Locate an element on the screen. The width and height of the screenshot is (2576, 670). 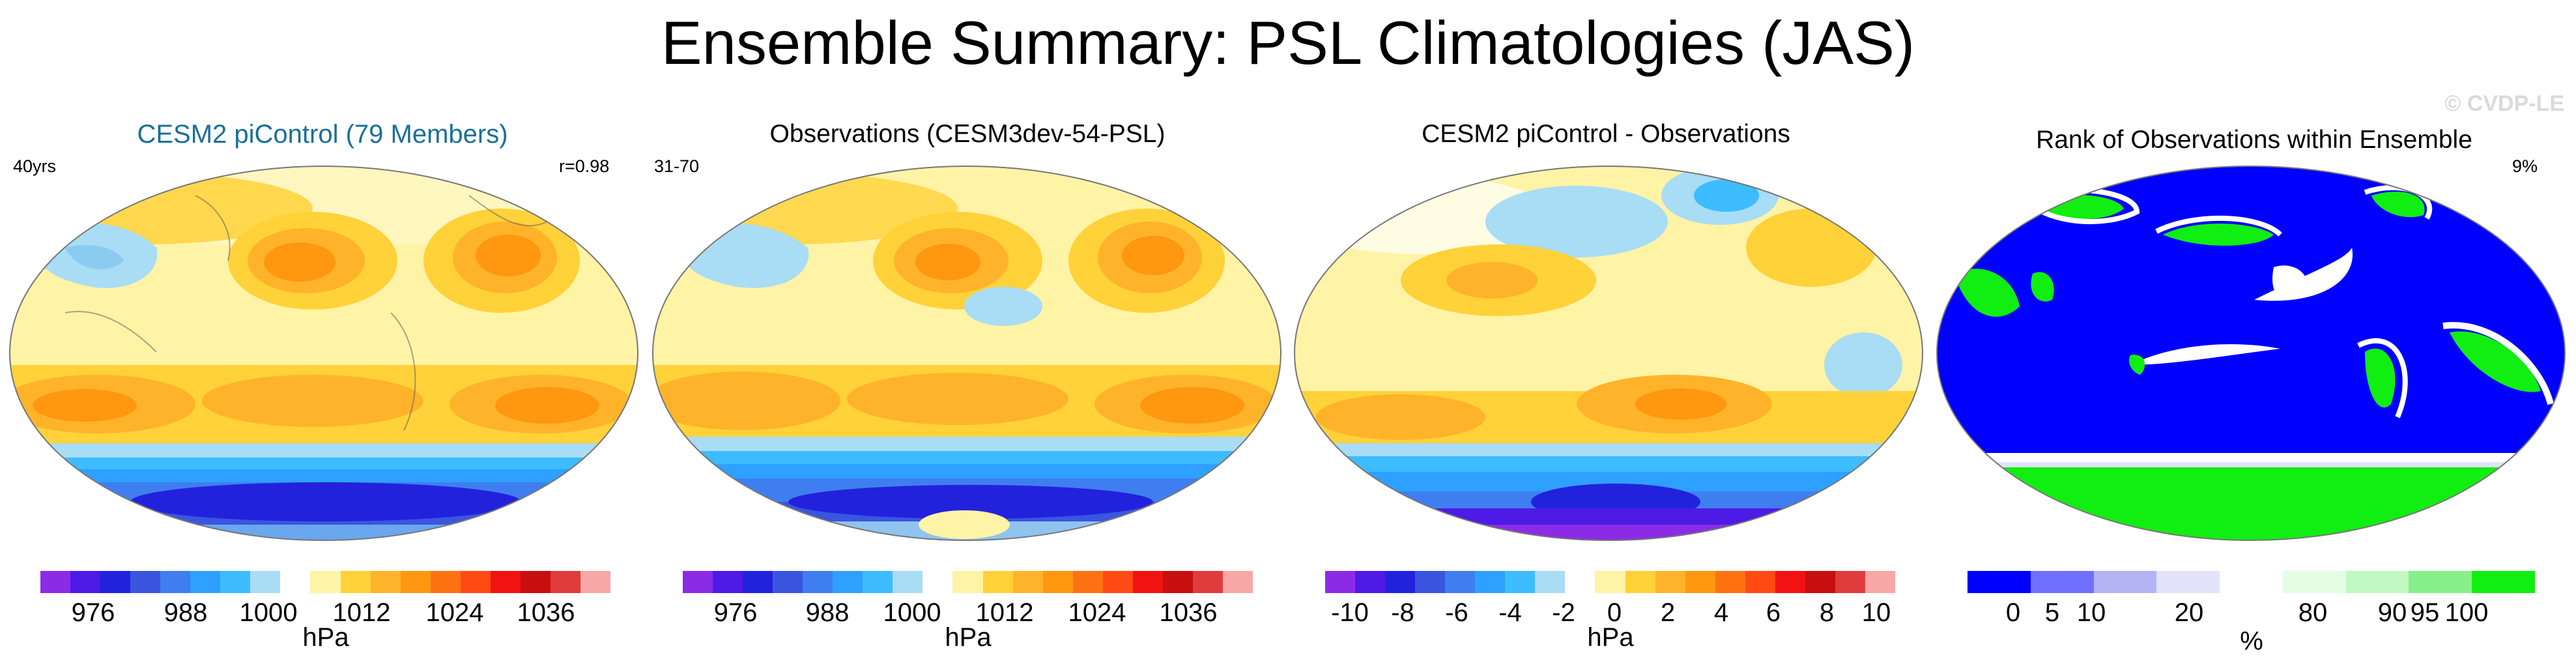
colorbar-4-units: % is located at coordinates (2251, 641).